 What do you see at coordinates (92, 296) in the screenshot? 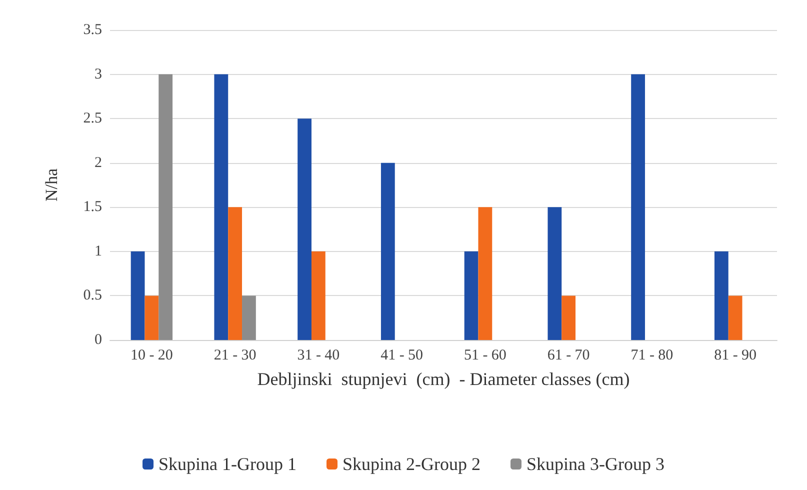
I see `y-tick-label: 0.5` at bounding box center [92, 296].